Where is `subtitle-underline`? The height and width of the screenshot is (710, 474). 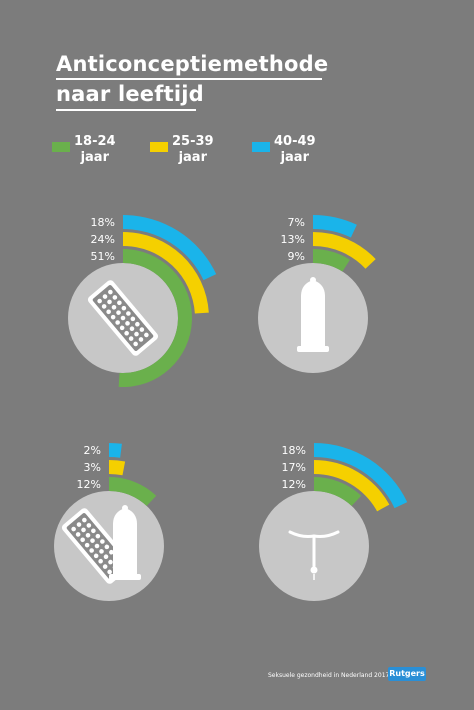 subtitle-underline is located at coordinates (126, 110).